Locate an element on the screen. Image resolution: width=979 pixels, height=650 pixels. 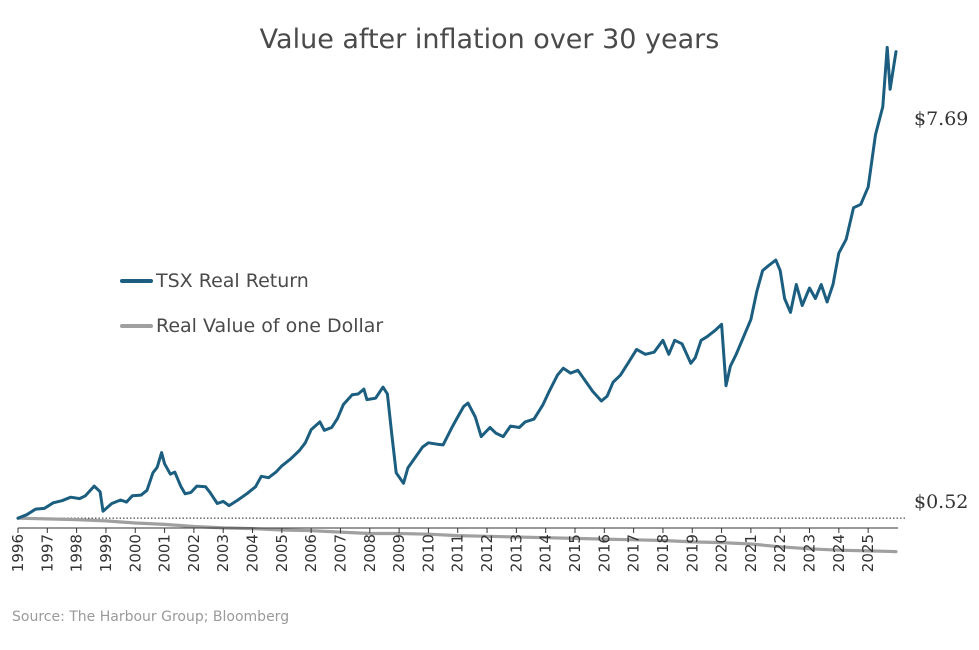
x-tick-label: 2007 is located at coordinates (340, 553).